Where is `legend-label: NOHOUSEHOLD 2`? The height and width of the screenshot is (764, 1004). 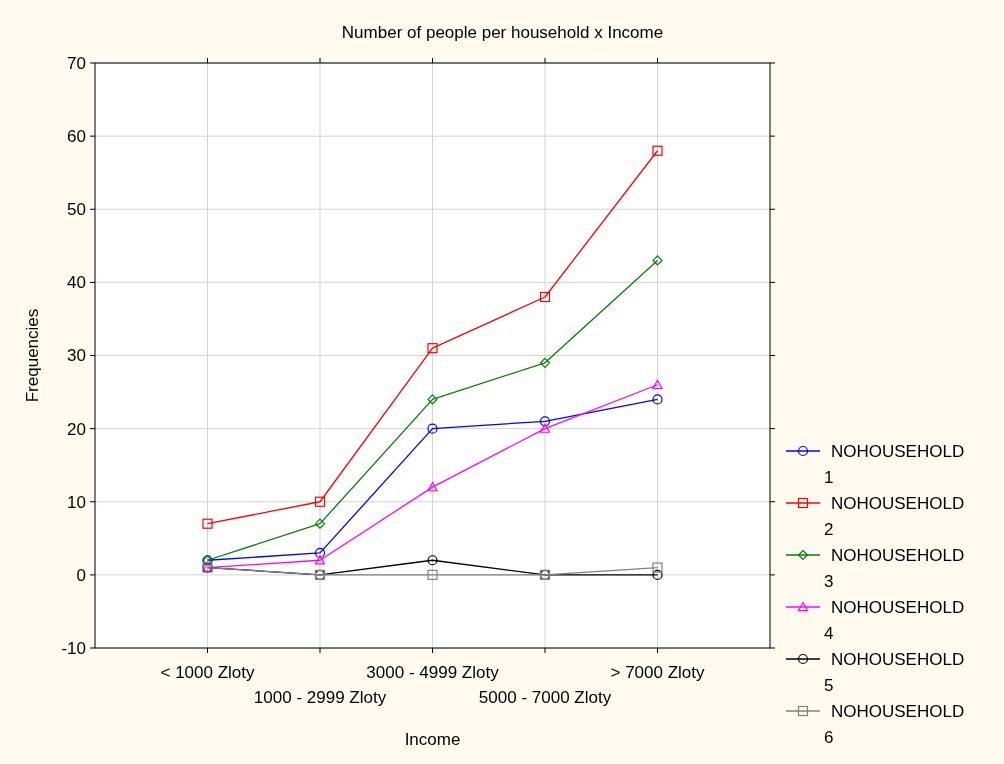
legend-label: NOHOUSEHOLD 2 is located at coordinates (894, 516).